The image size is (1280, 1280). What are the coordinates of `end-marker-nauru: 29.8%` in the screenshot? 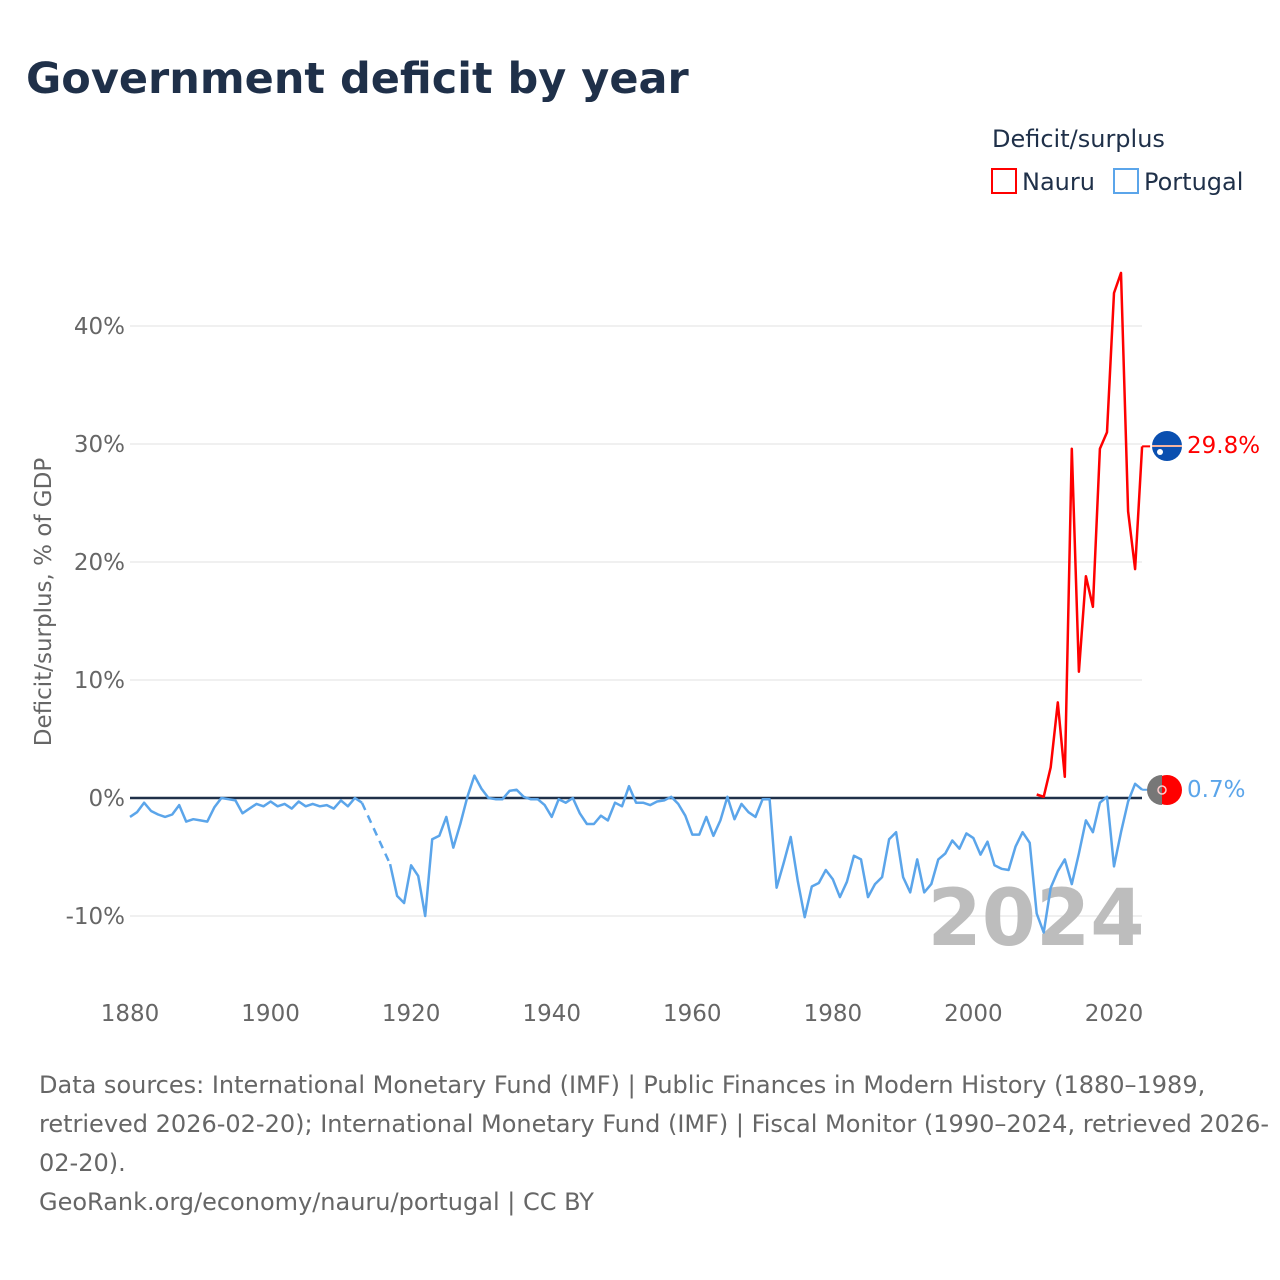 It's located at (1206, 446).